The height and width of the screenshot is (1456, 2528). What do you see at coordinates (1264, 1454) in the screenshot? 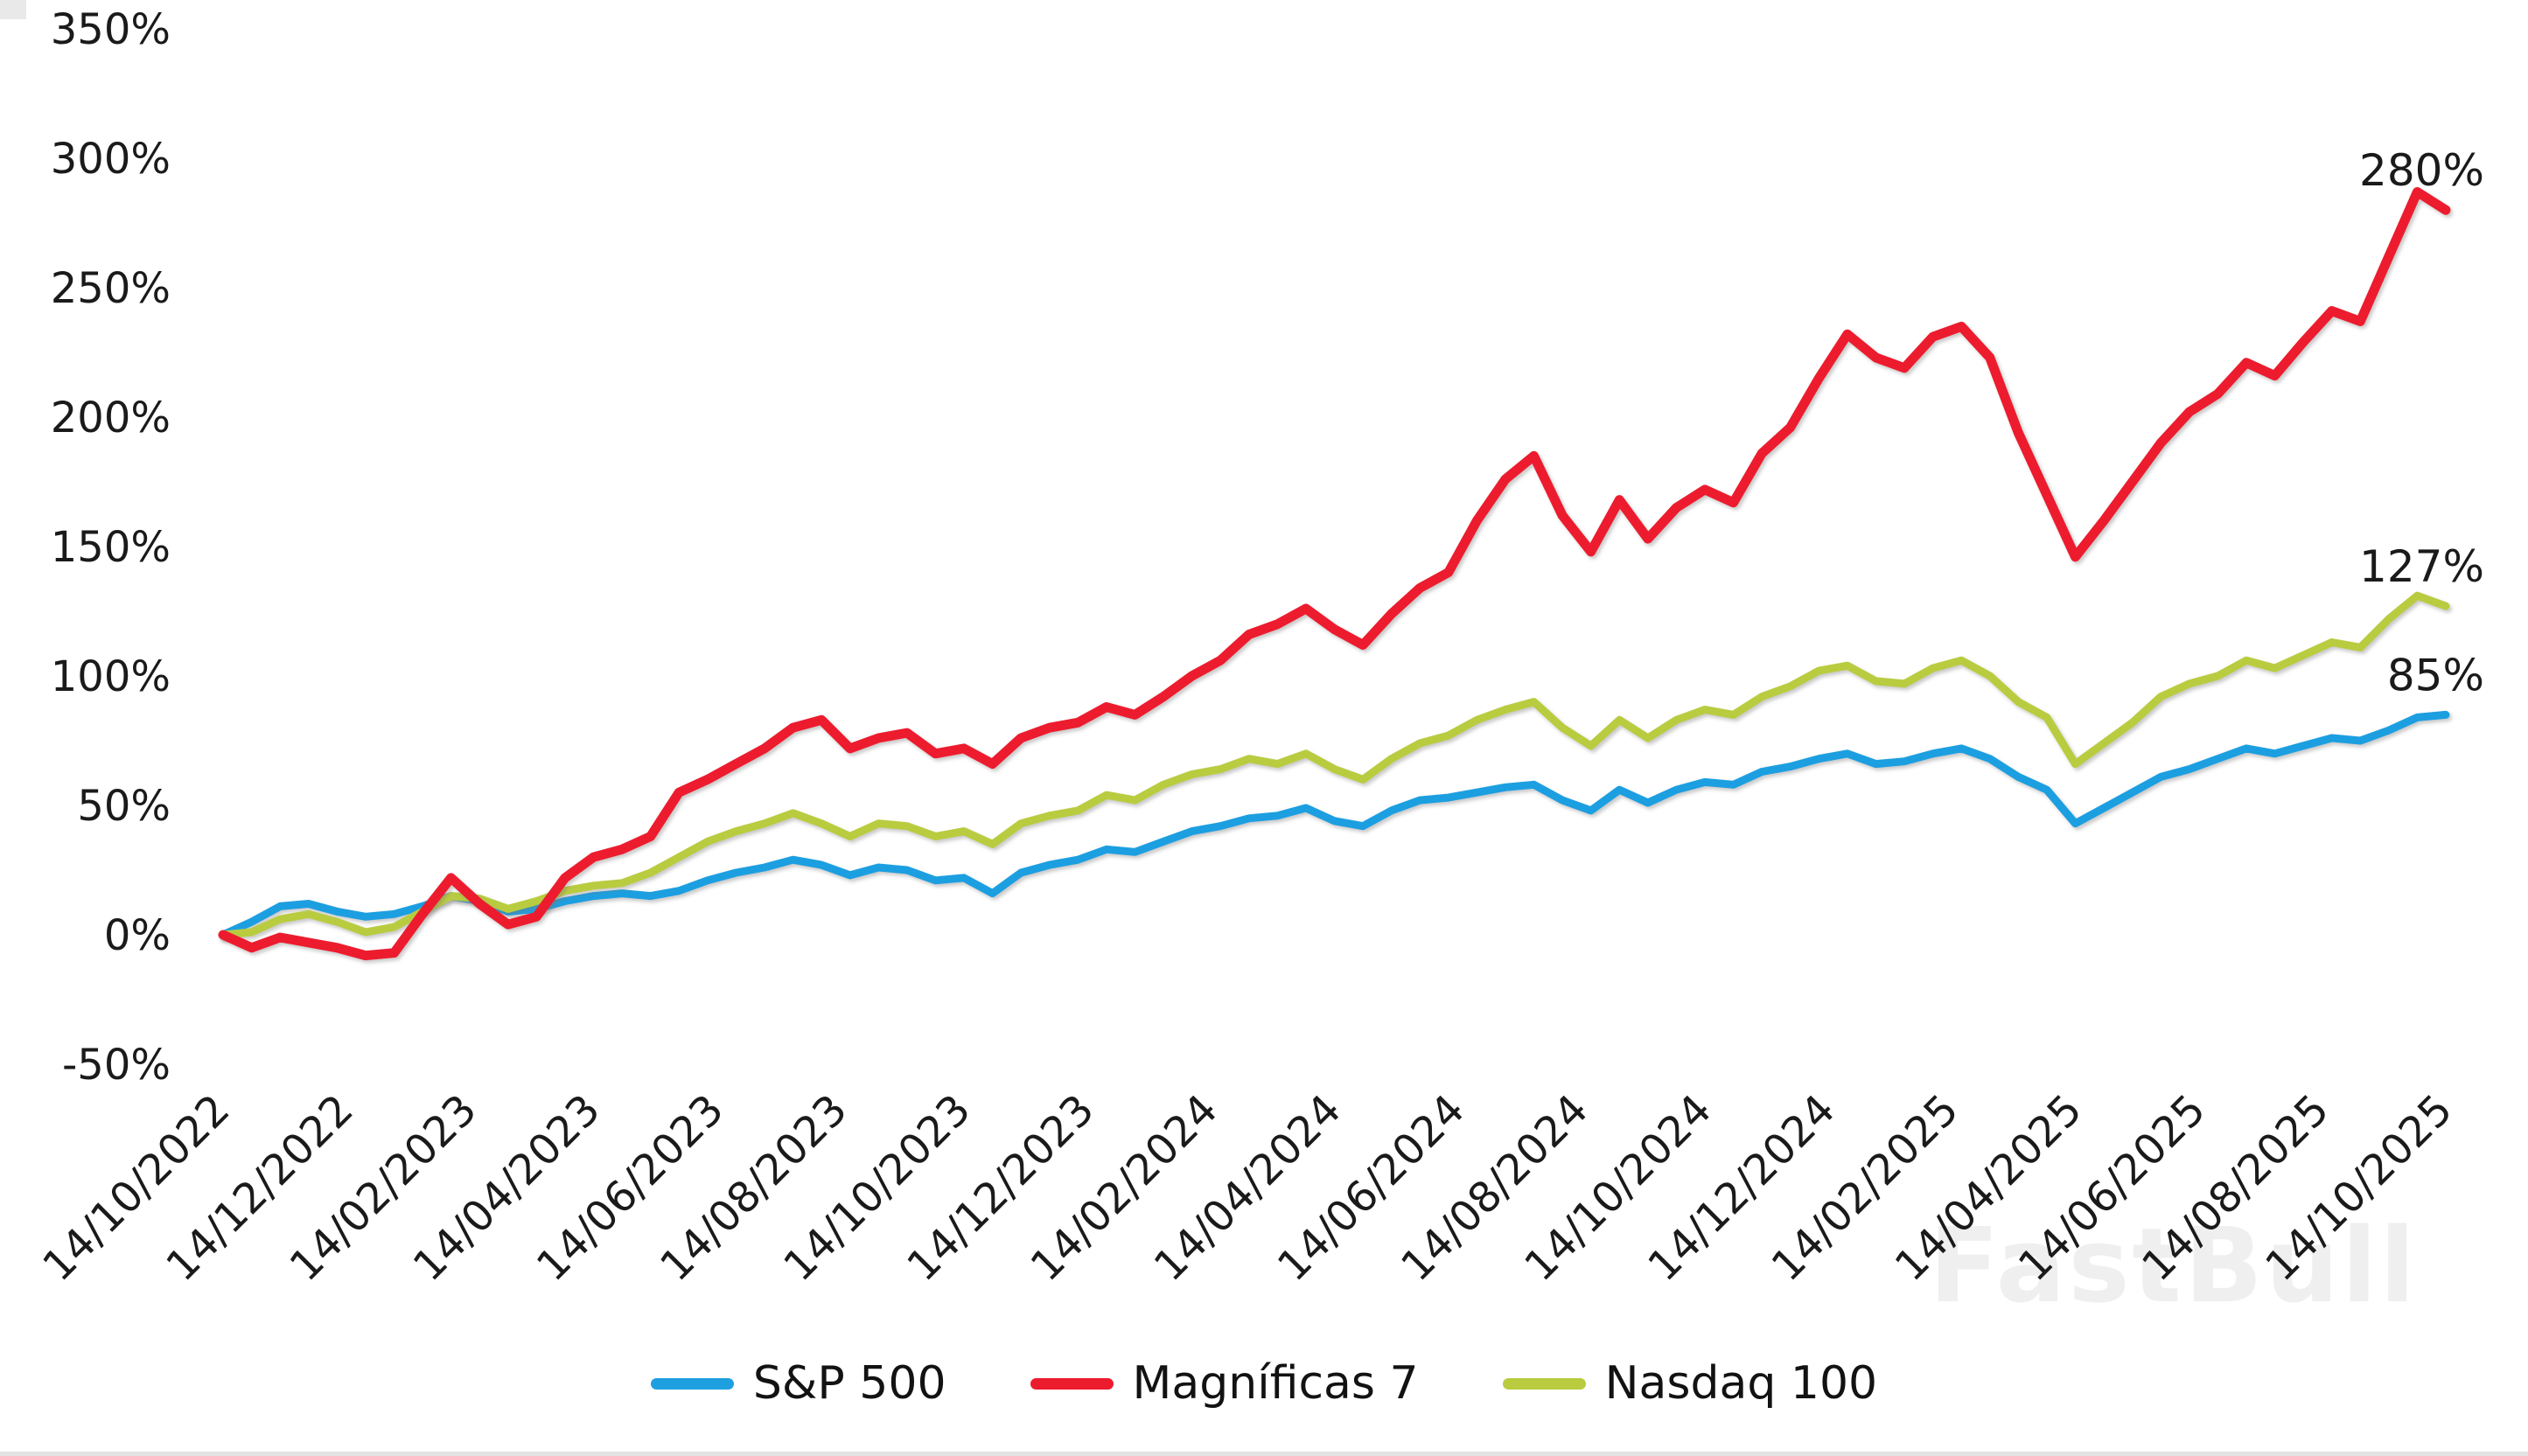
I see `window-bottom-edge` at bounding box center [1264, 1454].